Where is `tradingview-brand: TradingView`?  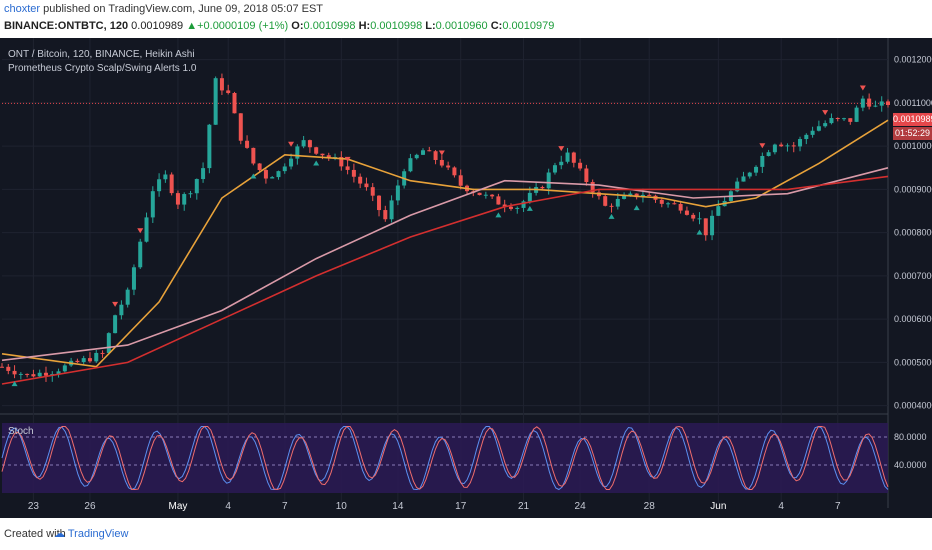
tradingview-brand: TradingView is located at coordinates (98, 534).